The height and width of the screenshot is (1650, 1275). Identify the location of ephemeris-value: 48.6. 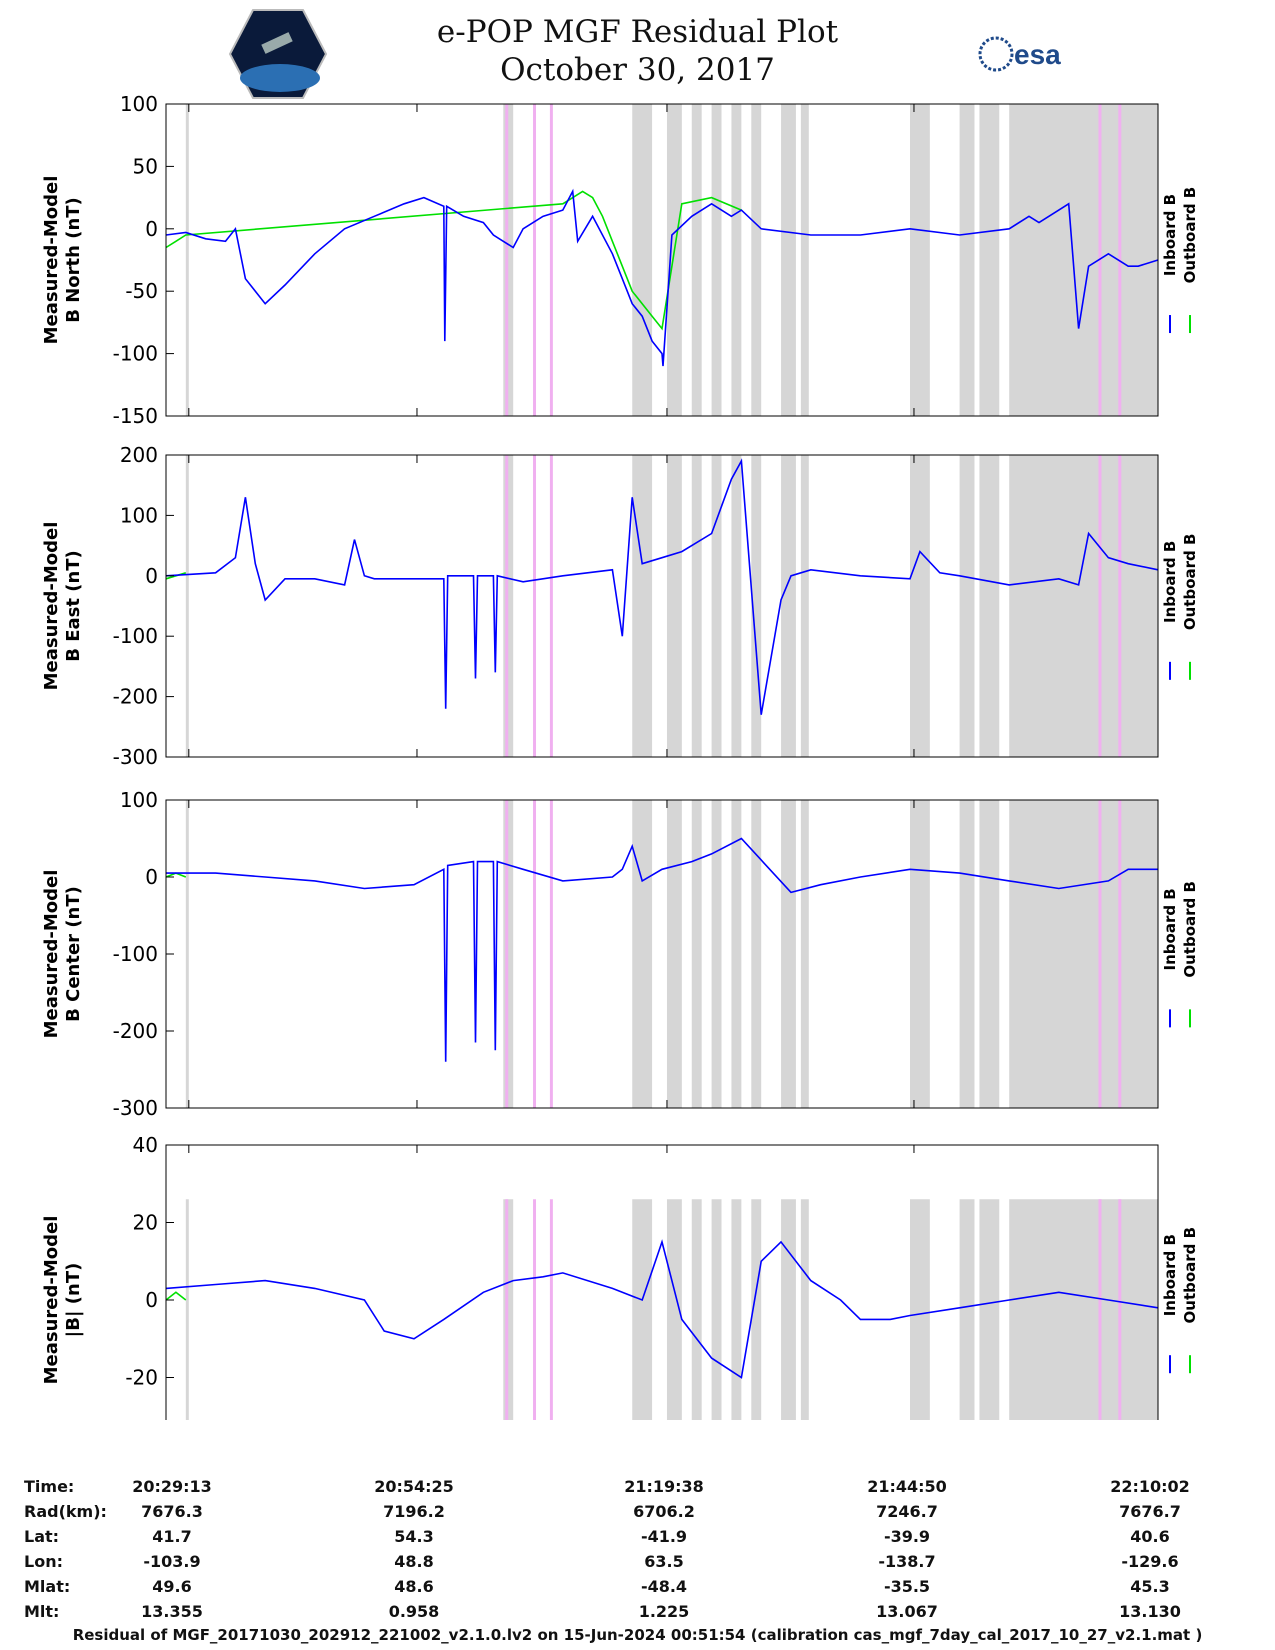
(414, 1586).